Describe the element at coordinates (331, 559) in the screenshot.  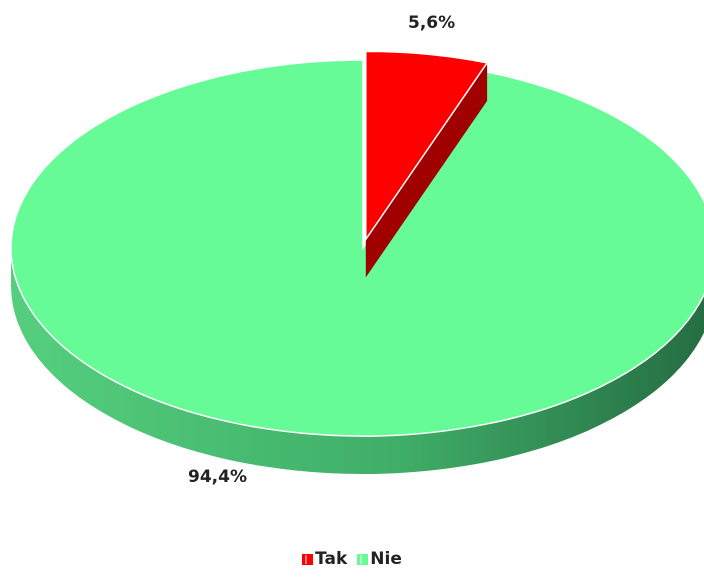
I see `legend-label-tak: Tak` at that location.